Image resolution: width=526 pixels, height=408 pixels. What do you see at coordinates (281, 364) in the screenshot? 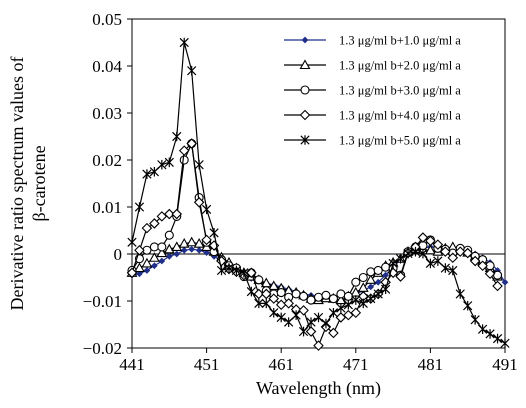
I see `x-tick-label: 461` at bounding box center [281, 364].